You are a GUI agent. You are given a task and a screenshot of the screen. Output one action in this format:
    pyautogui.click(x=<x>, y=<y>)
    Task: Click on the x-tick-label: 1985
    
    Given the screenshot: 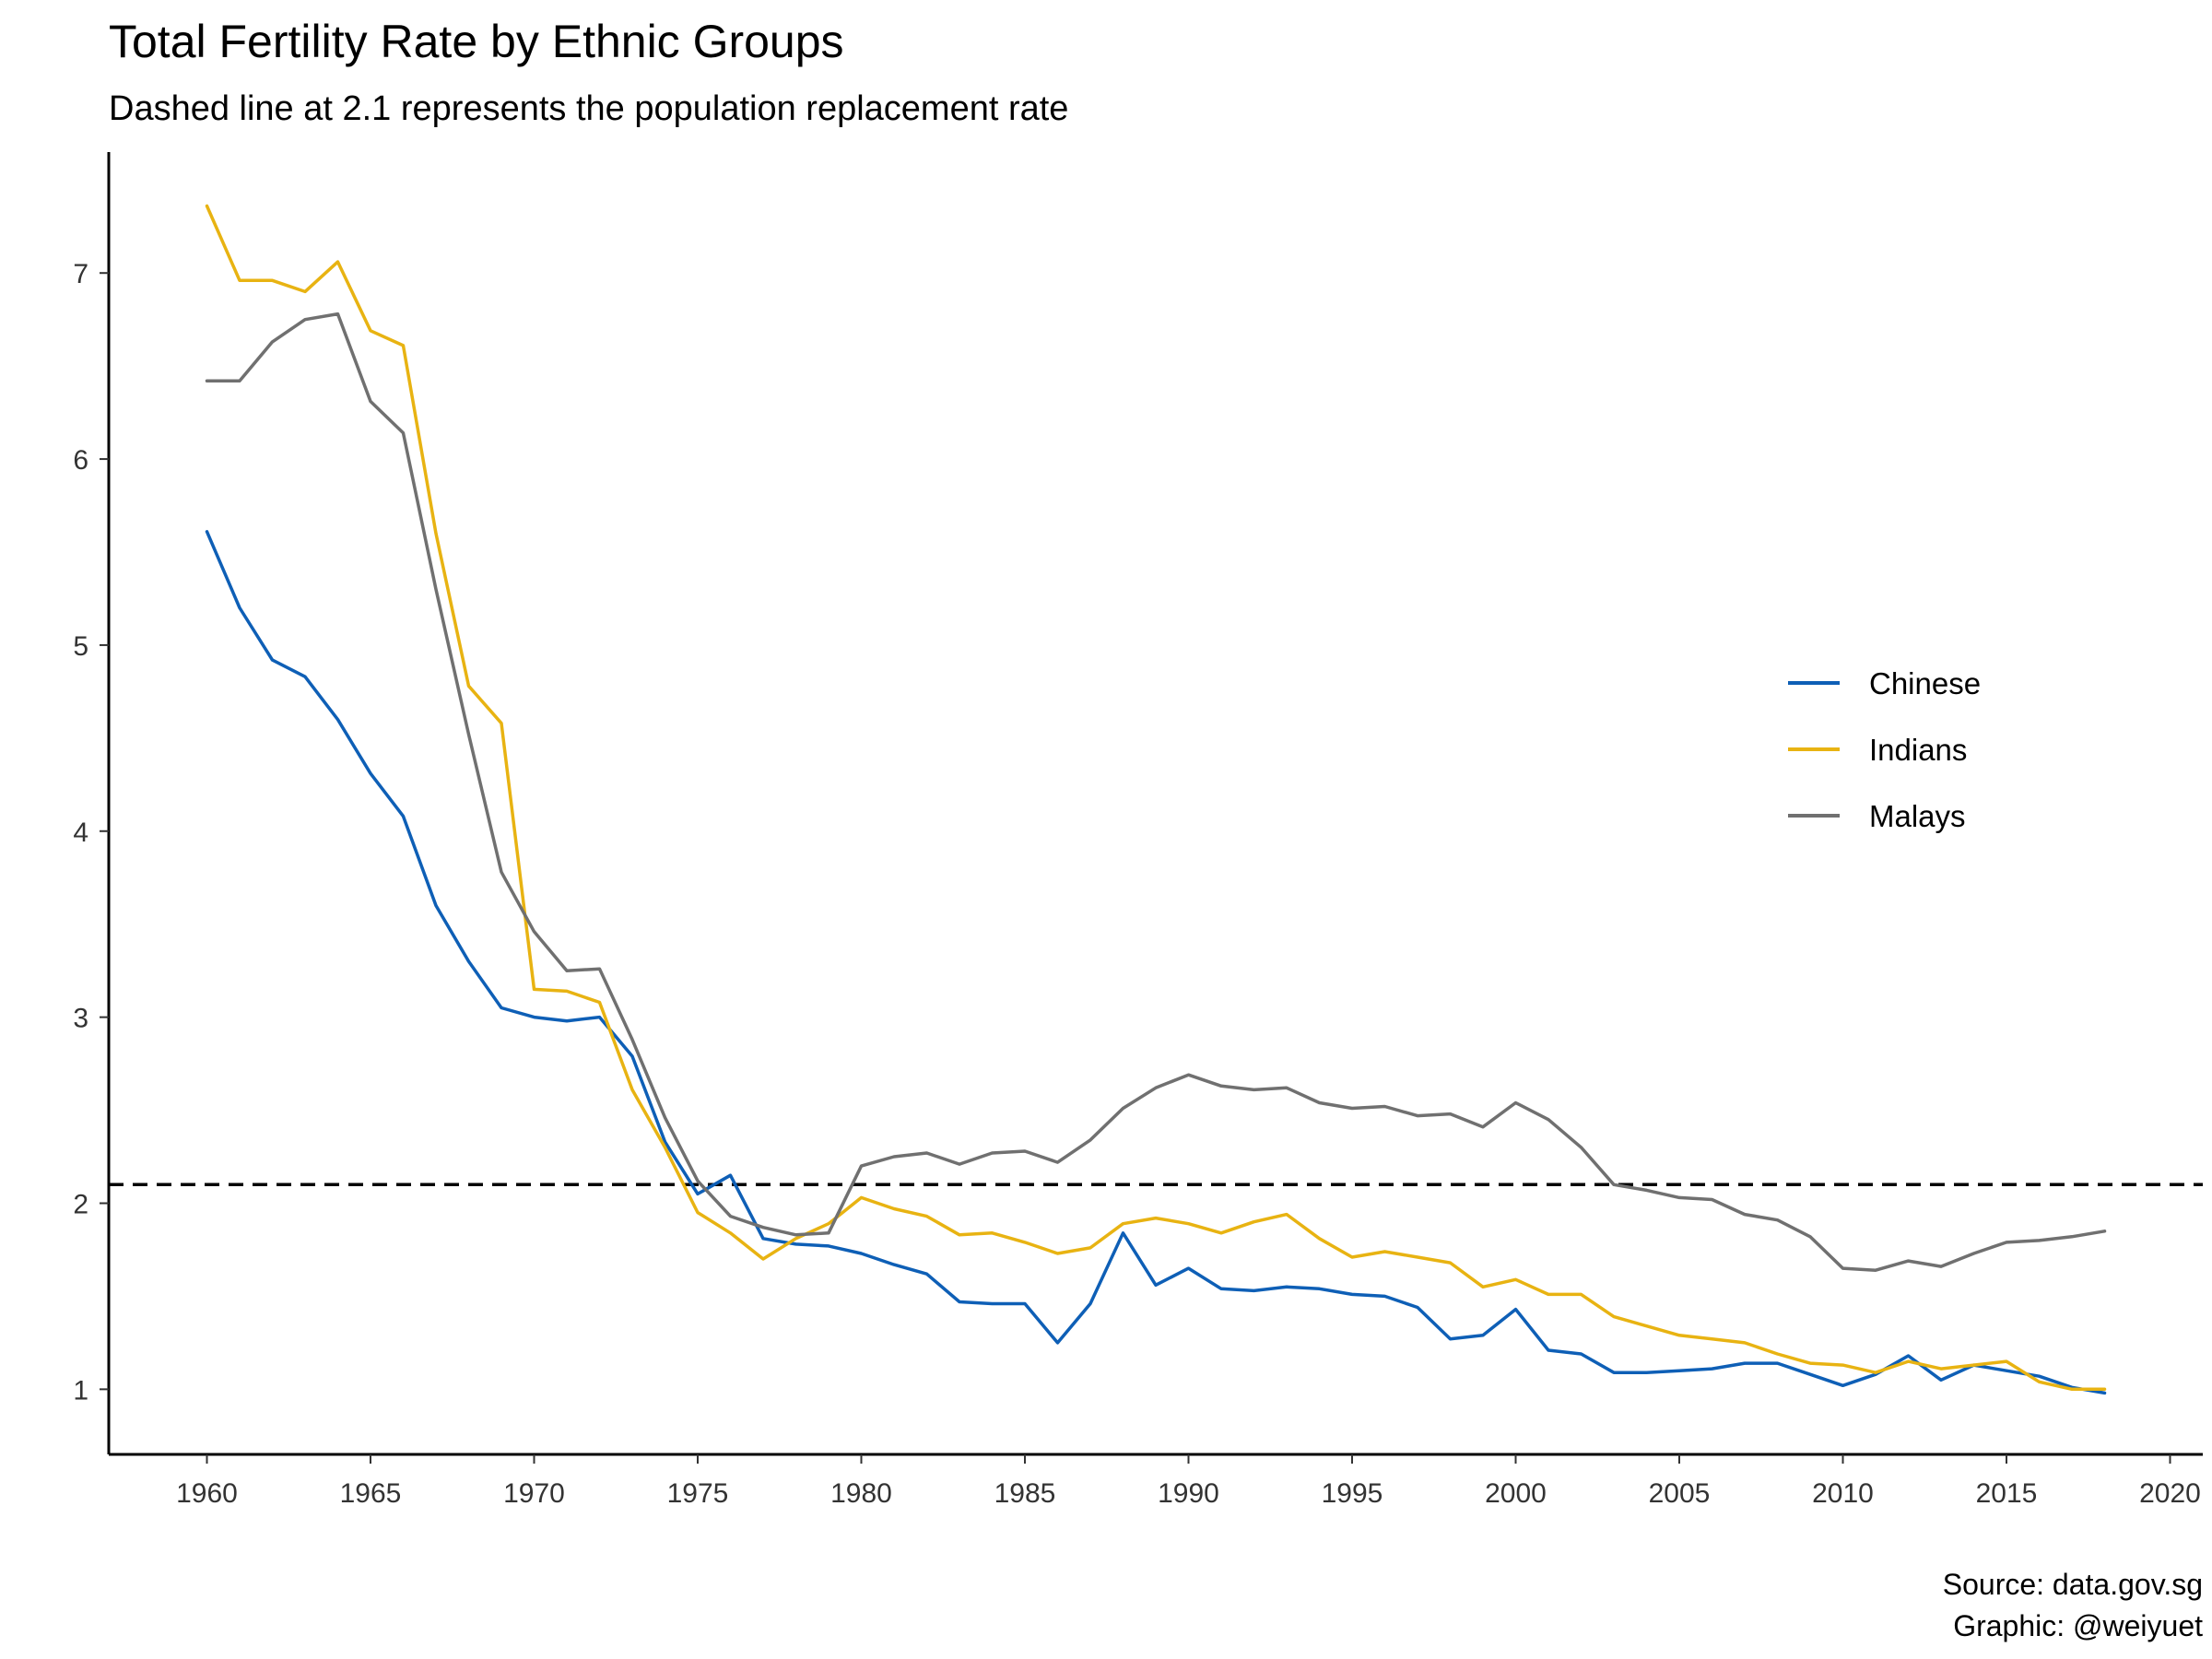 What is the action you would take?
    pyautogui.click(x=1025, y=1493)
    